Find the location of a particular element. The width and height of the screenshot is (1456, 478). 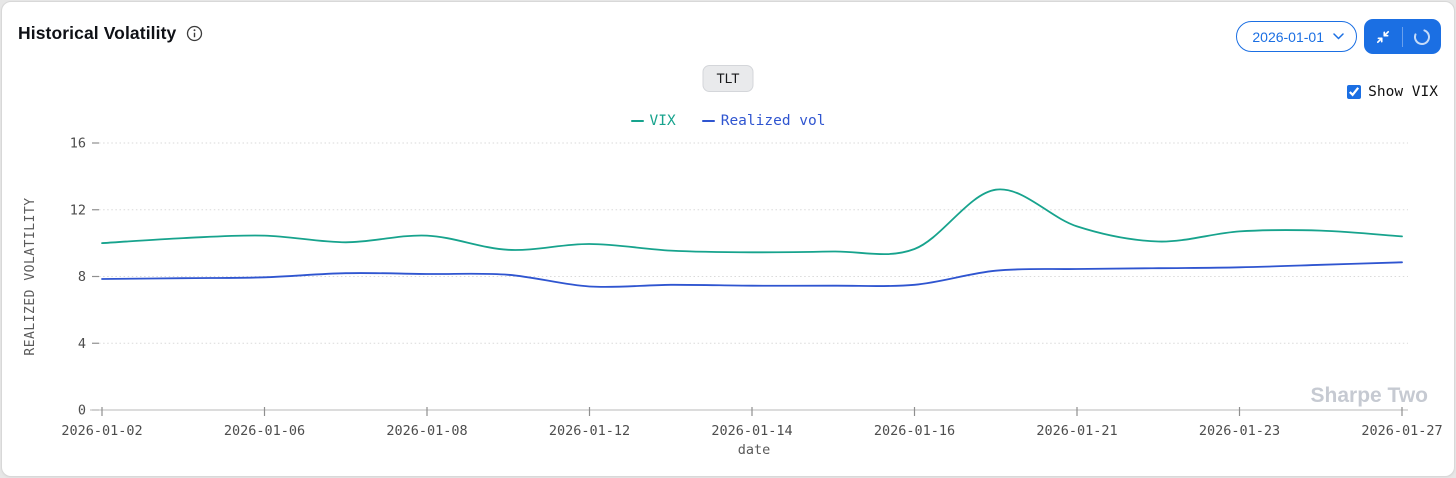

page-title: Historical Volatility is located at coordinates (97, 33).